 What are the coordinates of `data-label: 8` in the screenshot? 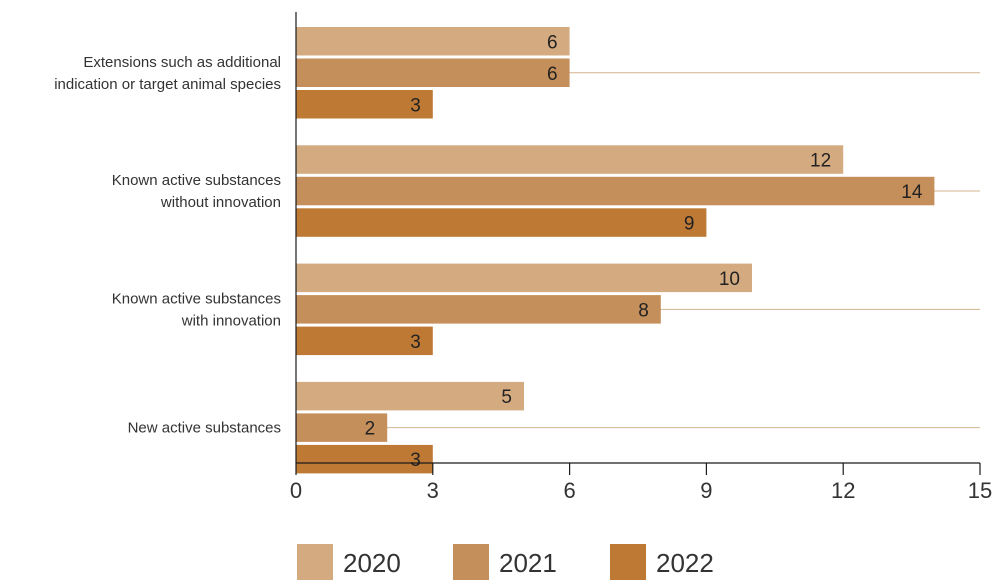 It's located at (643, 310).